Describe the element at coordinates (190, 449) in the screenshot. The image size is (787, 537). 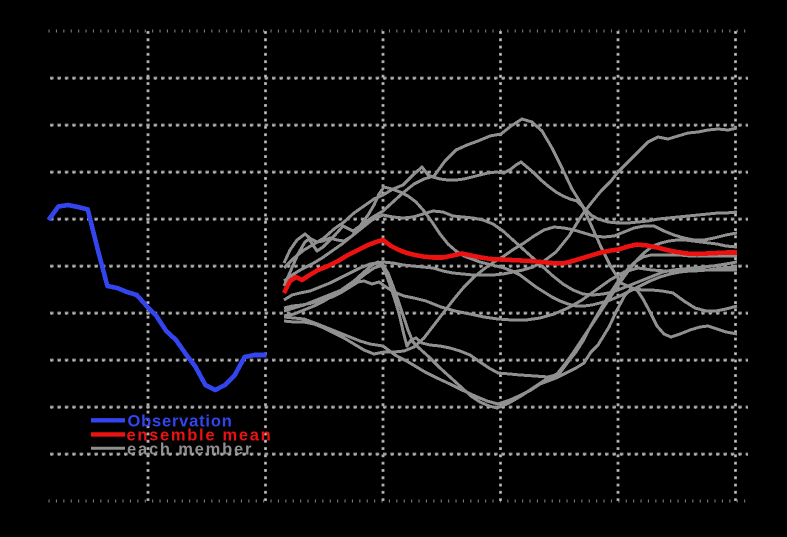
I see `svg-text: each member` at that location.